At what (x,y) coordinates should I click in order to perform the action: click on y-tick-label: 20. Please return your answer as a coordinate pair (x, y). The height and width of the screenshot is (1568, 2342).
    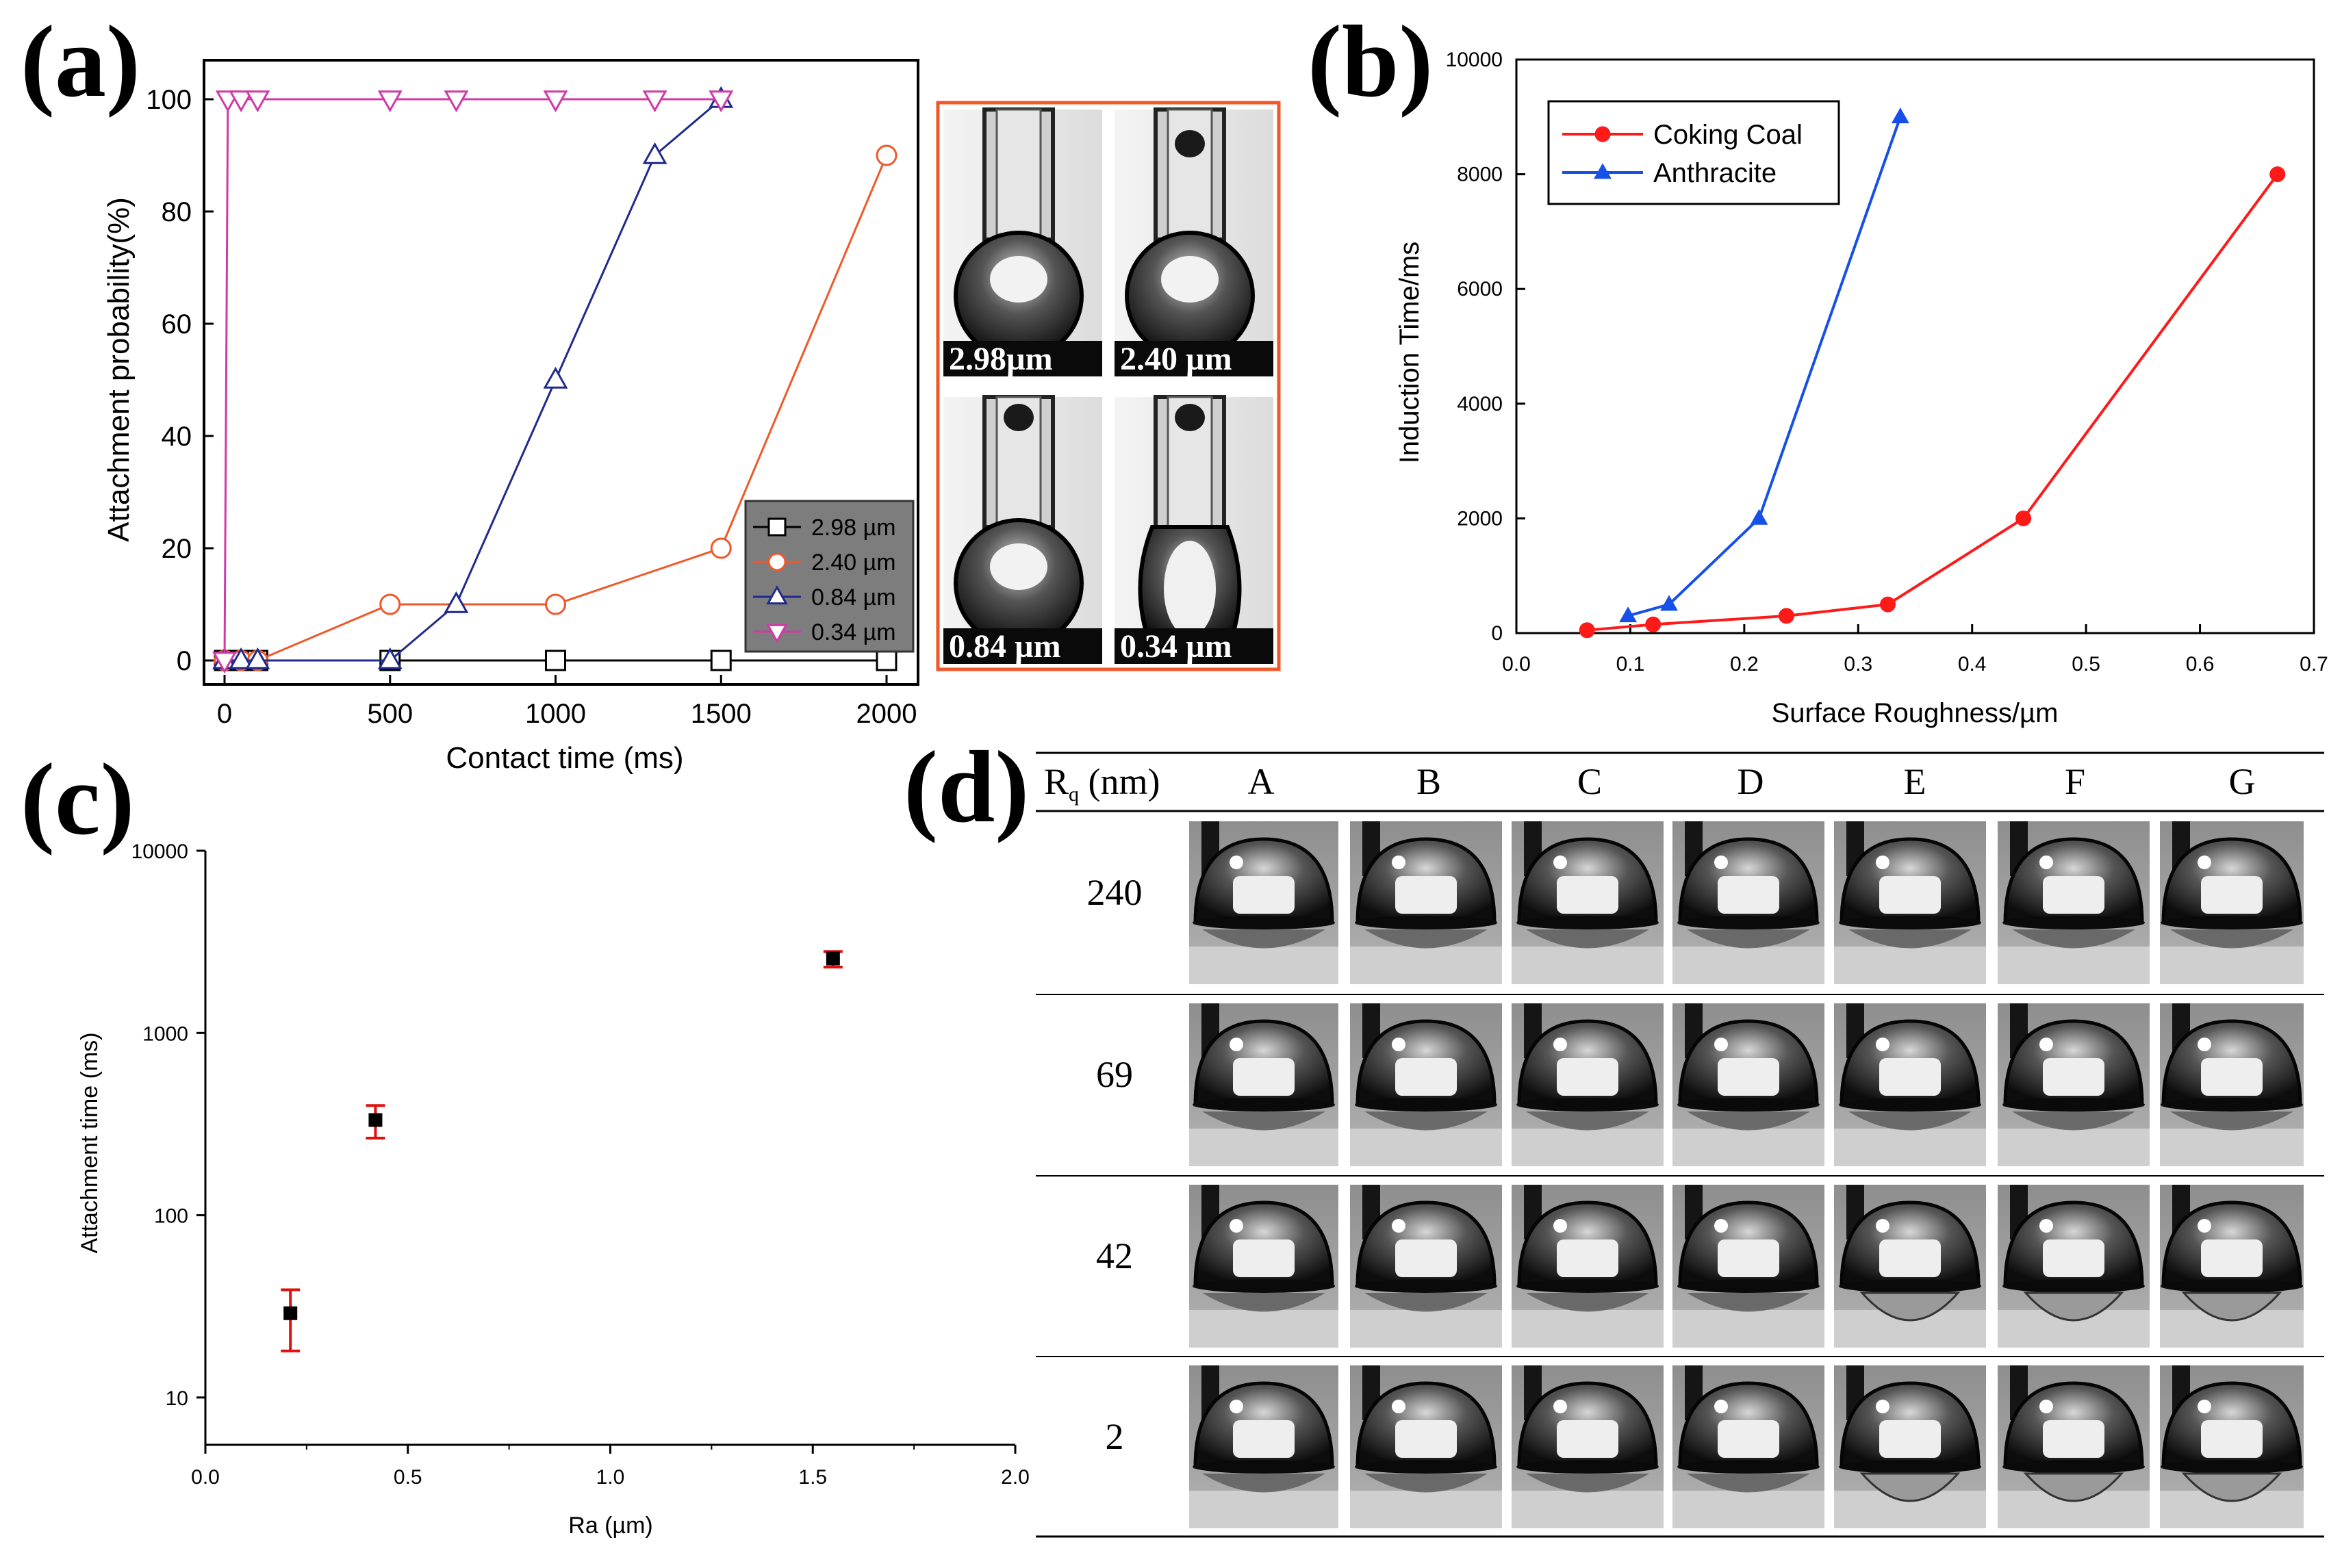
    Looking at the image, I should click on (177, 549).